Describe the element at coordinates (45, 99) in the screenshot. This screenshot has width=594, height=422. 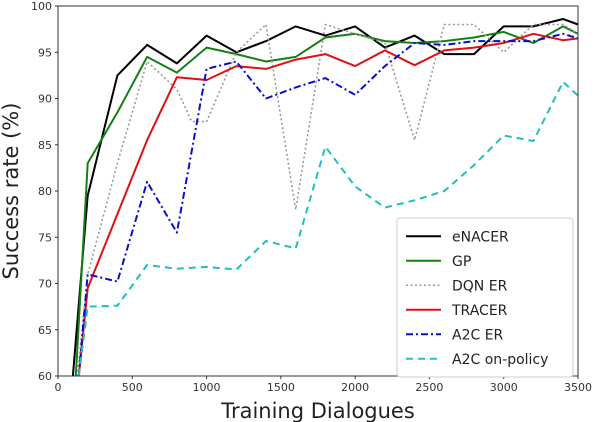
I see `y-tick-label: 90` at that location.